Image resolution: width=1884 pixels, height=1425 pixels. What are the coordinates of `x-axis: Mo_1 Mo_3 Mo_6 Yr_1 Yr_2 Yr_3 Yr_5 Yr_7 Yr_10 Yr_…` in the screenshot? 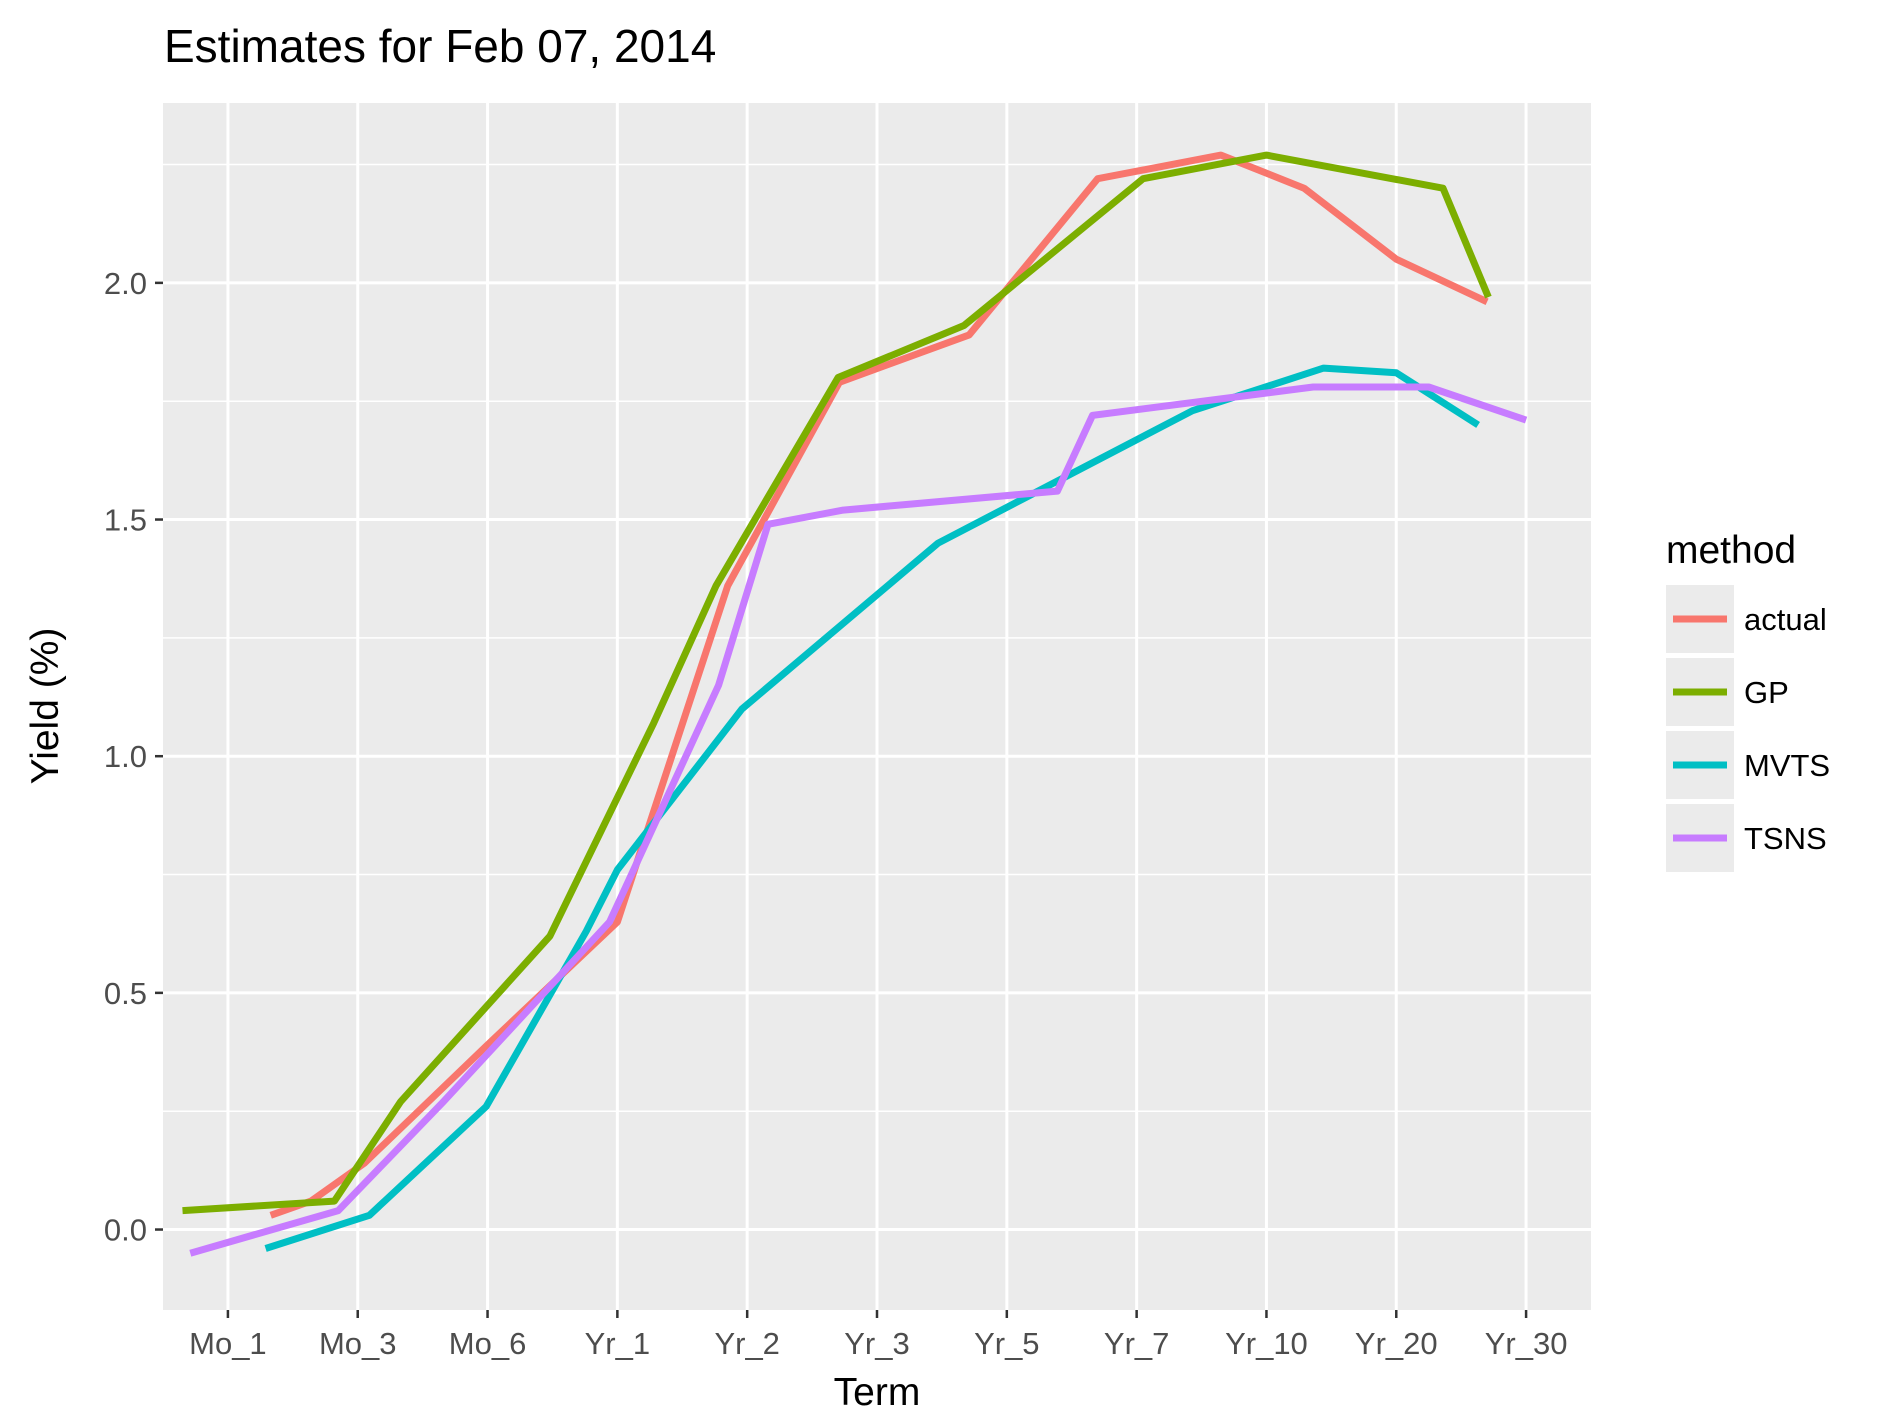 It's located at (878, 1335).